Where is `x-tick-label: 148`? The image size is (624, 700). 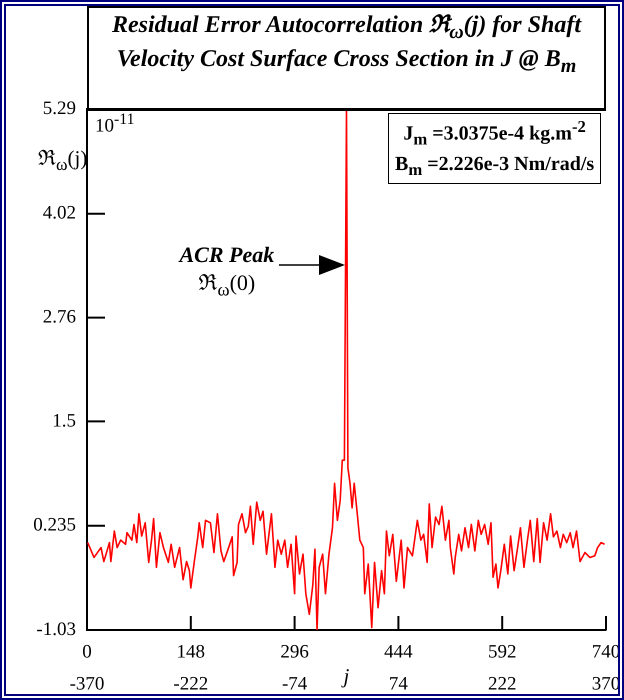 x-tick-label: 148 is located at coordinates (191, 651).